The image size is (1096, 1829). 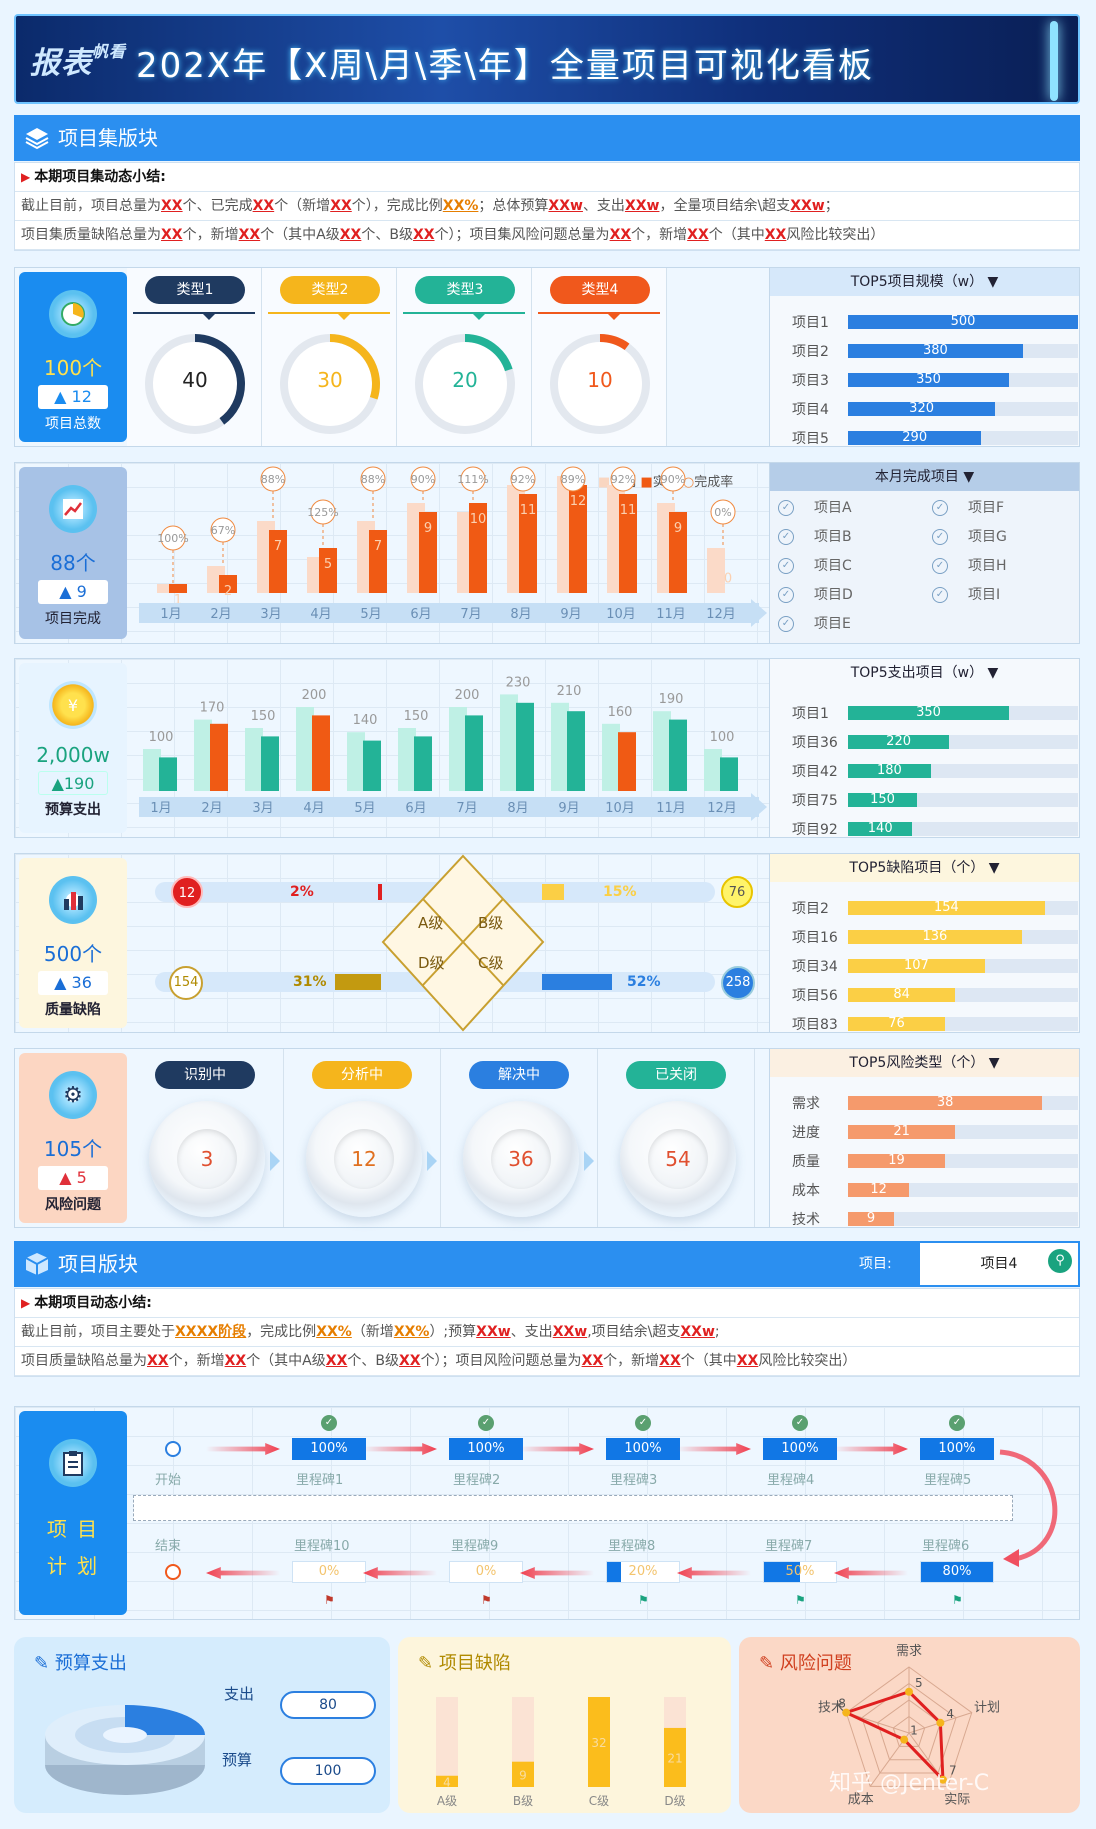 I want to click on panel-title: TOP5缺陷项目（个） ▼, so click(x=924, y=868).